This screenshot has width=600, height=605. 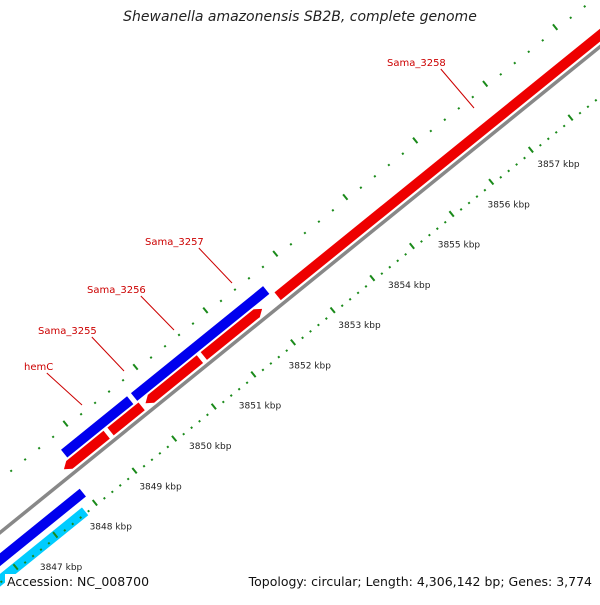 I want to click on tick-label-3856-kbp: 3856 kbp, so click(x=508, y=205).